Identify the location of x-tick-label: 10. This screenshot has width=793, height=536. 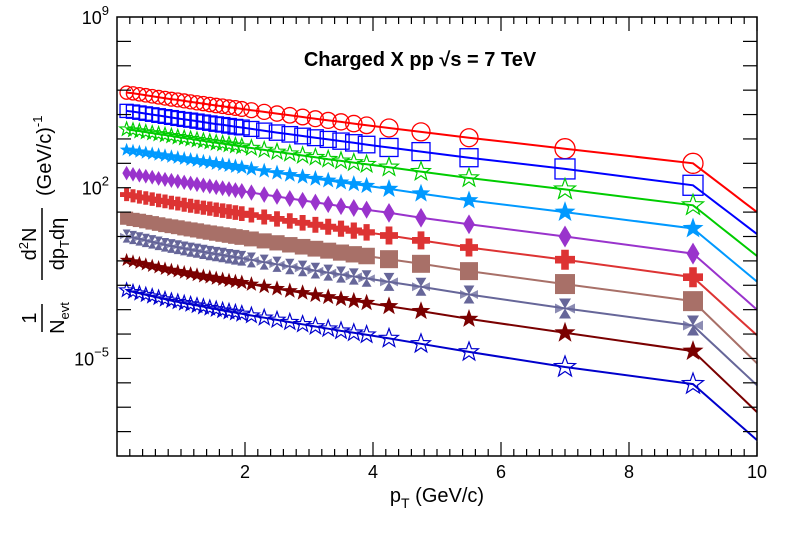
(757, 472).